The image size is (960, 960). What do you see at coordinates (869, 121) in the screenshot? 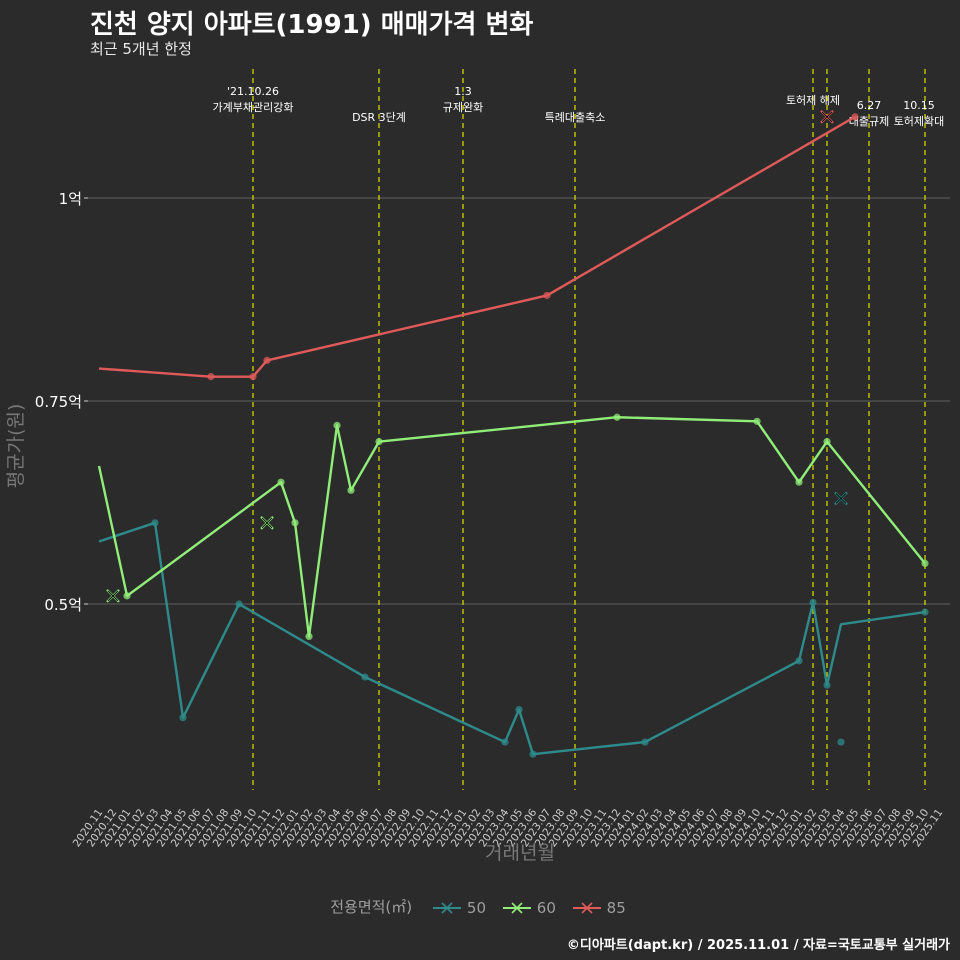
I see `event-label: 대출규제` at bounding box center [869, 121].